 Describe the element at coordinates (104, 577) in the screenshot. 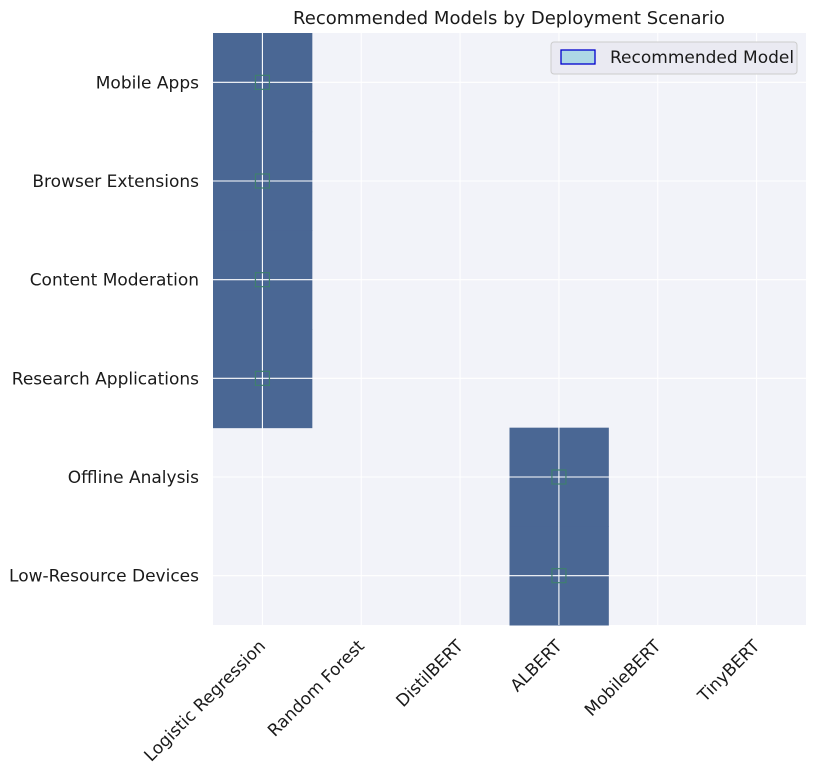

I see `y-tick-label: Low-Resource Devices` at that location.